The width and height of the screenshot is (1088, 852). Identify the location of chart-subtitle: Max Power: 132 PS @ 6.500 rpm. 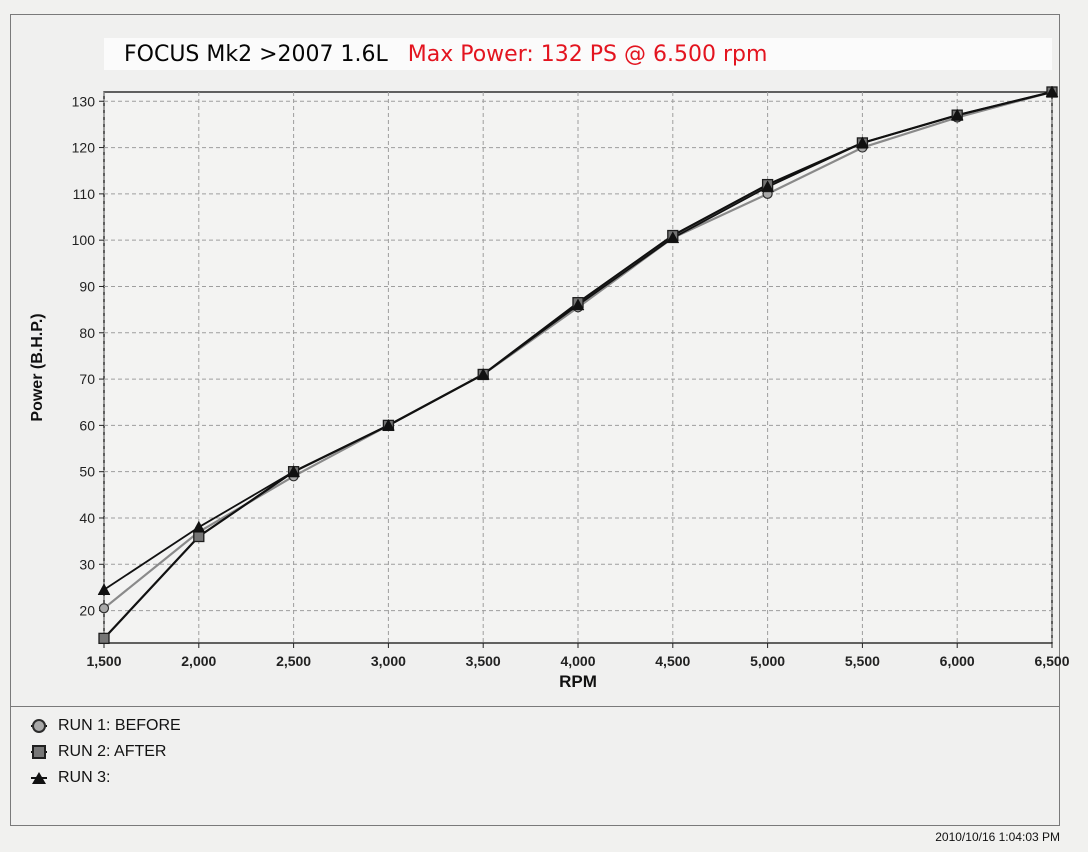
(587, 54).